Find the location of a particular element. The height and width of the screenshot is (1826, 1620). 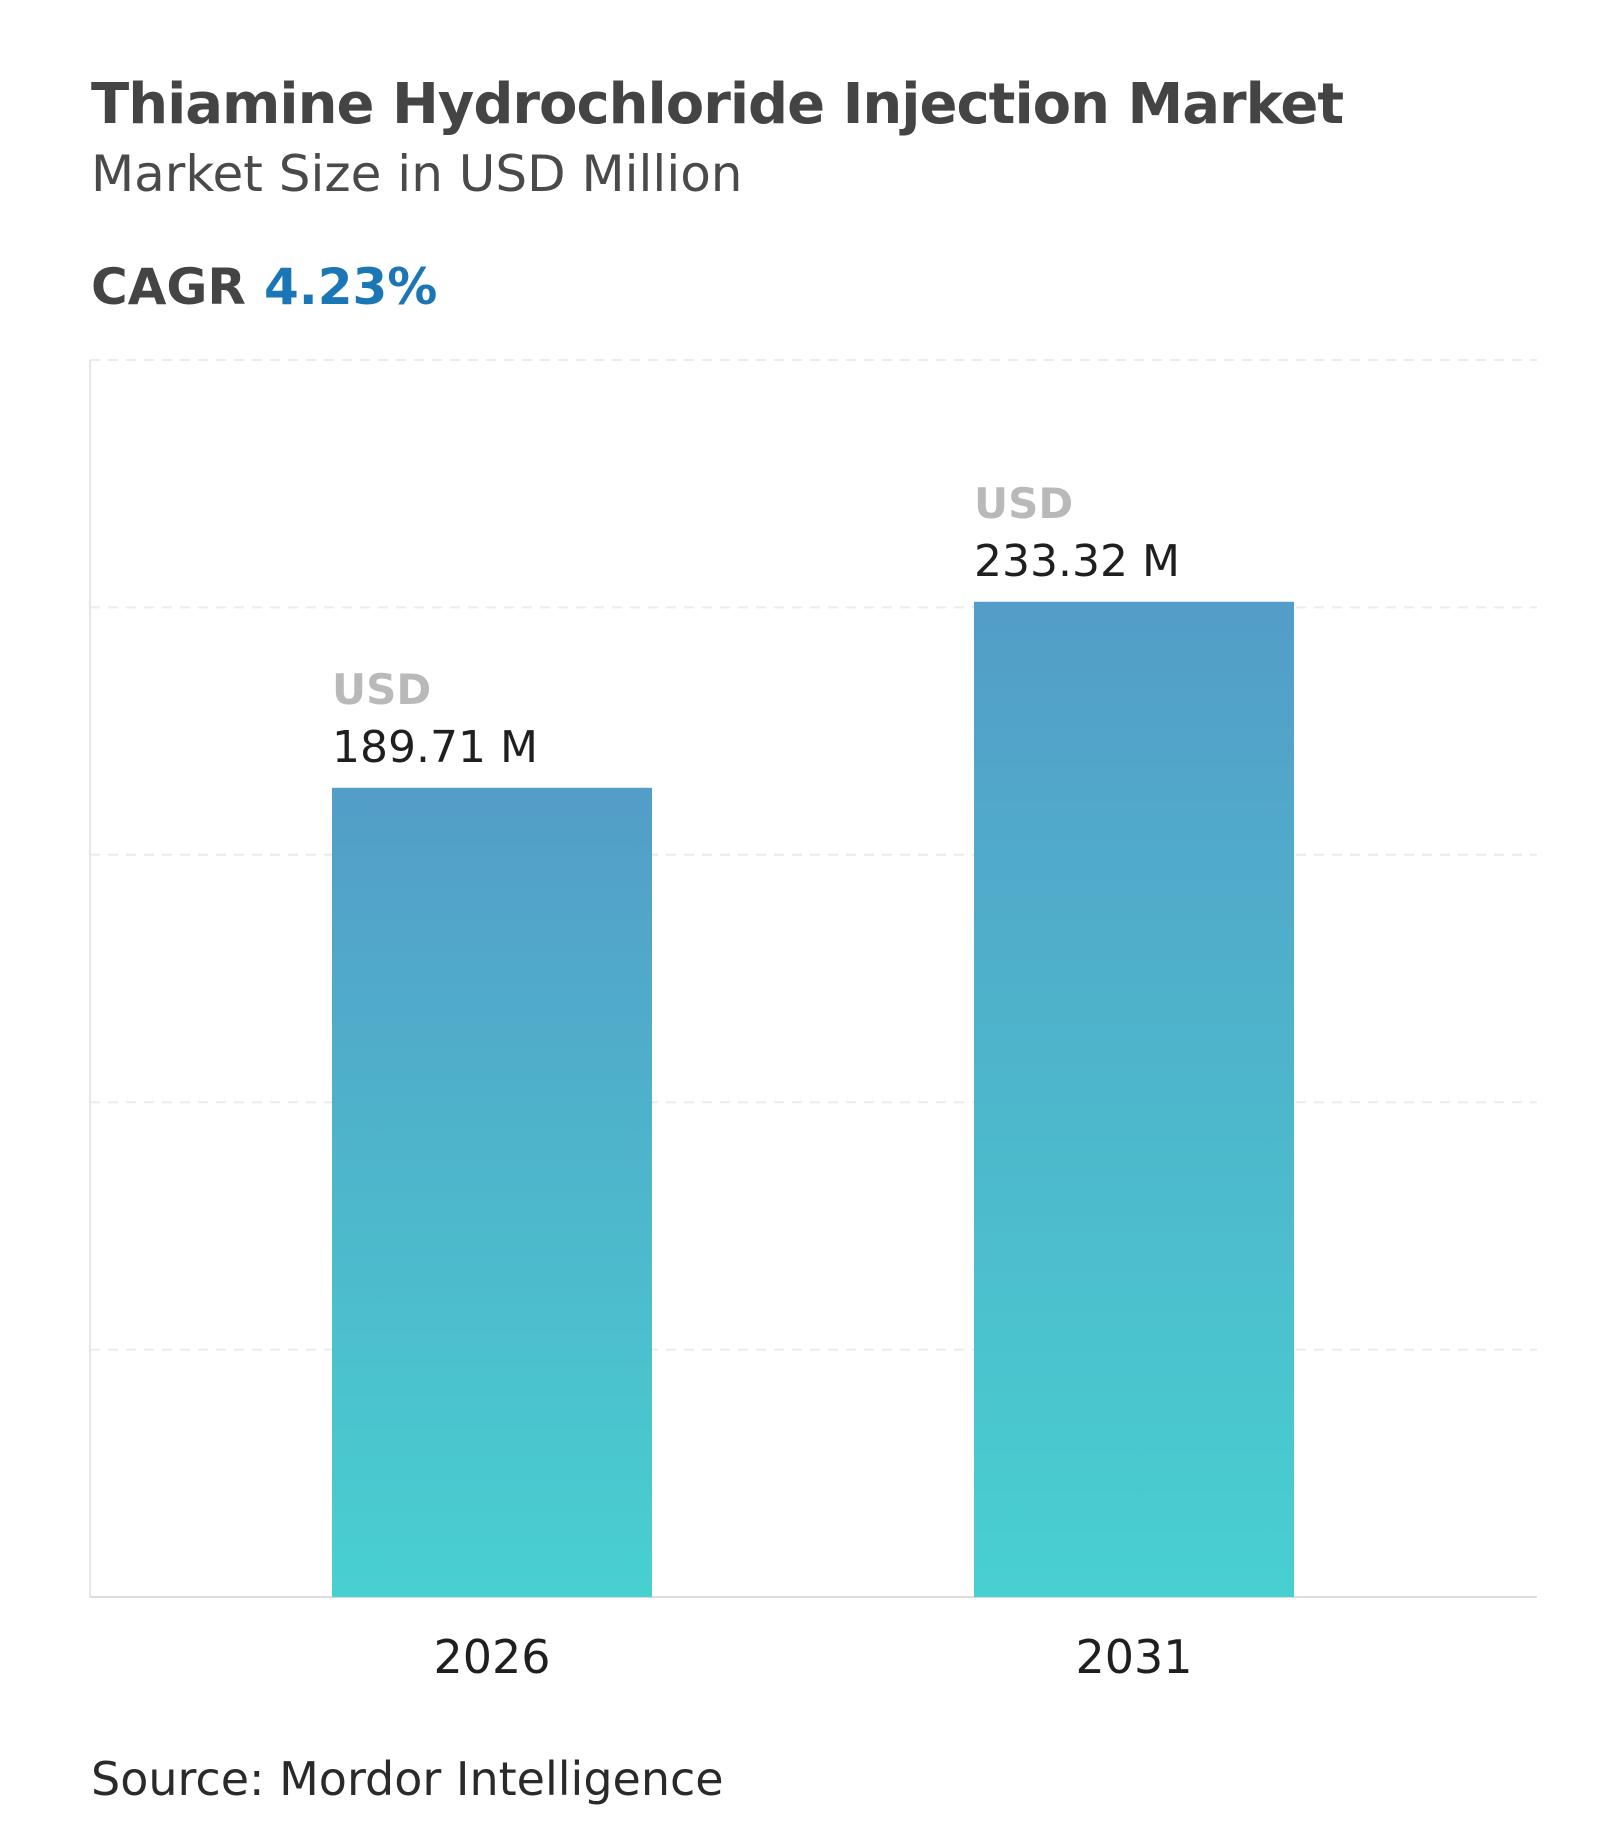

bar-2031 is located at coordinates (1134, 1099).